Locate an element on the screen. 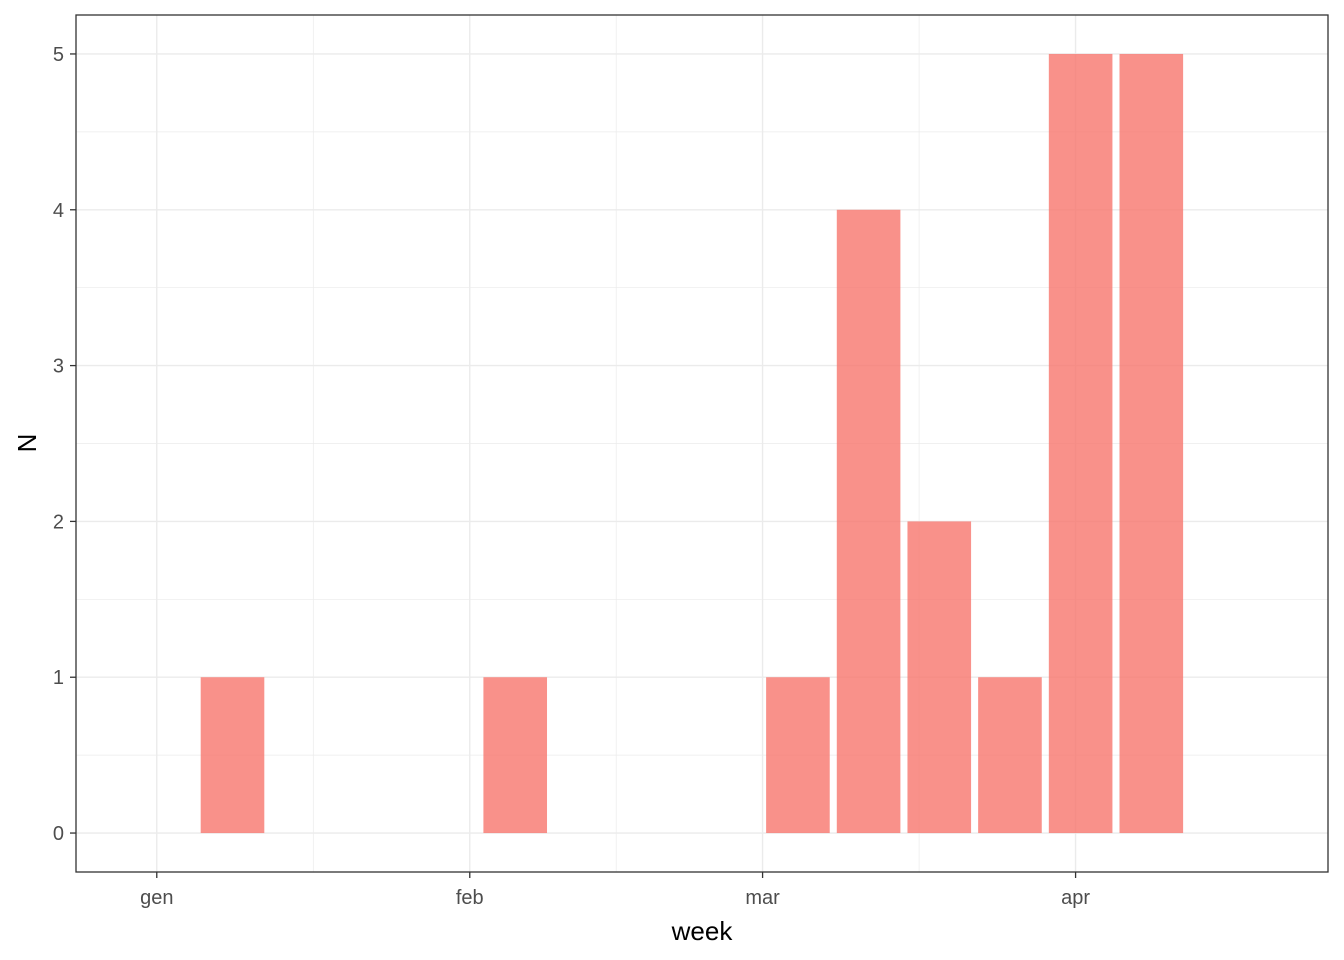 The width and height of the screenshot is (1344, 960). y-tick-label: 5 is located at coordinates (58, 55).